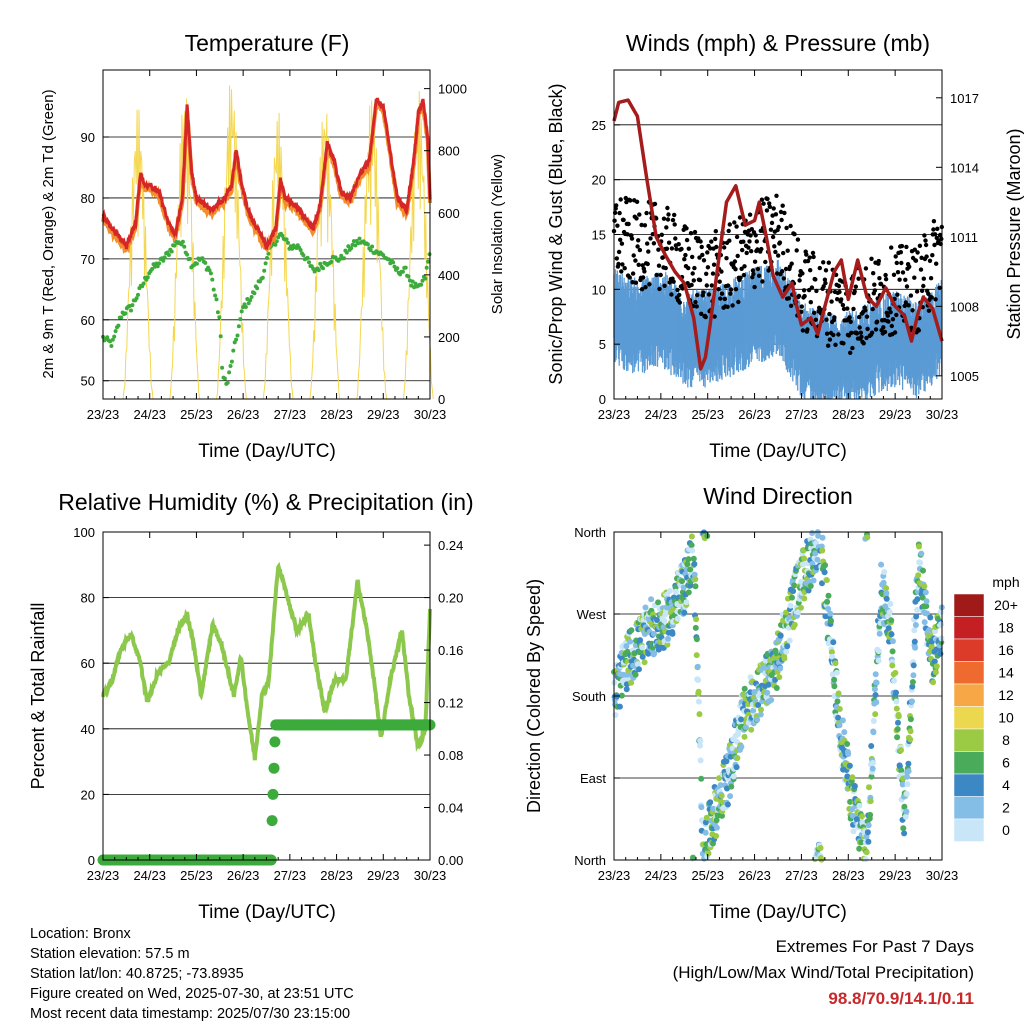  What do you see at coordinates (88, 598) in the screenshot?
I see `y-tick-label: 80` at bounding box center [88, 598].